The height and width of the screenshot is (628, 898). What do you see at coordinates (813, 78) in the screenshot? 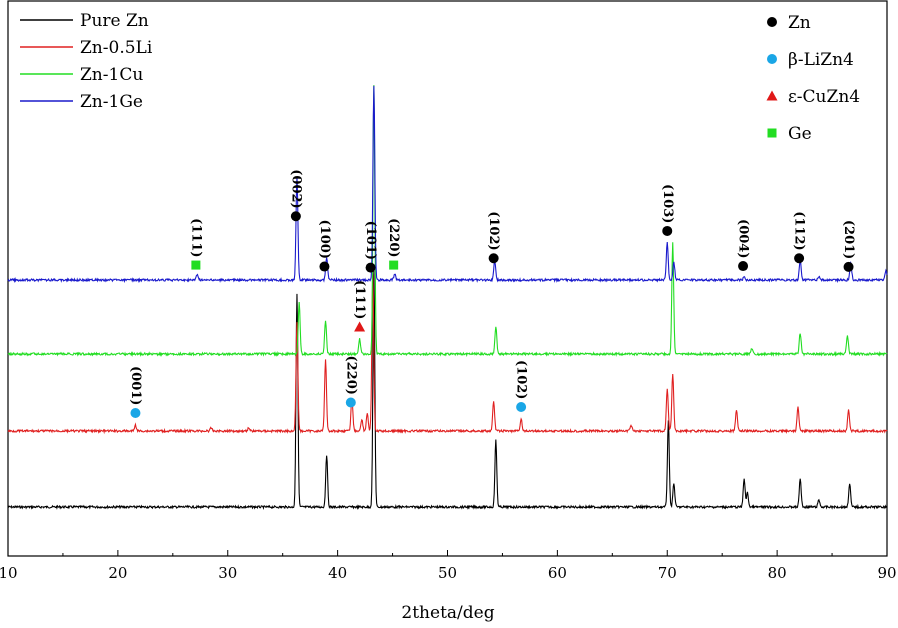
I see `phase-legend: Zn β-LiZn4 ε-CuZn4 Ge` at bounding box center [813, 78].